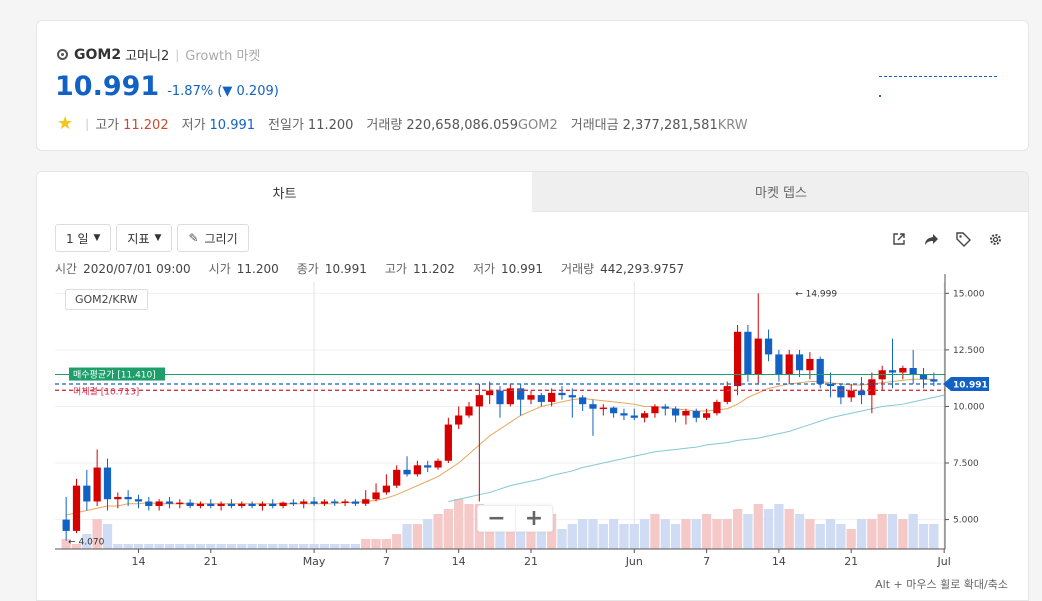 This screenshot has height=601, width=1042. I want to click on period-select: 1 일 ▼, so click(83, 238).